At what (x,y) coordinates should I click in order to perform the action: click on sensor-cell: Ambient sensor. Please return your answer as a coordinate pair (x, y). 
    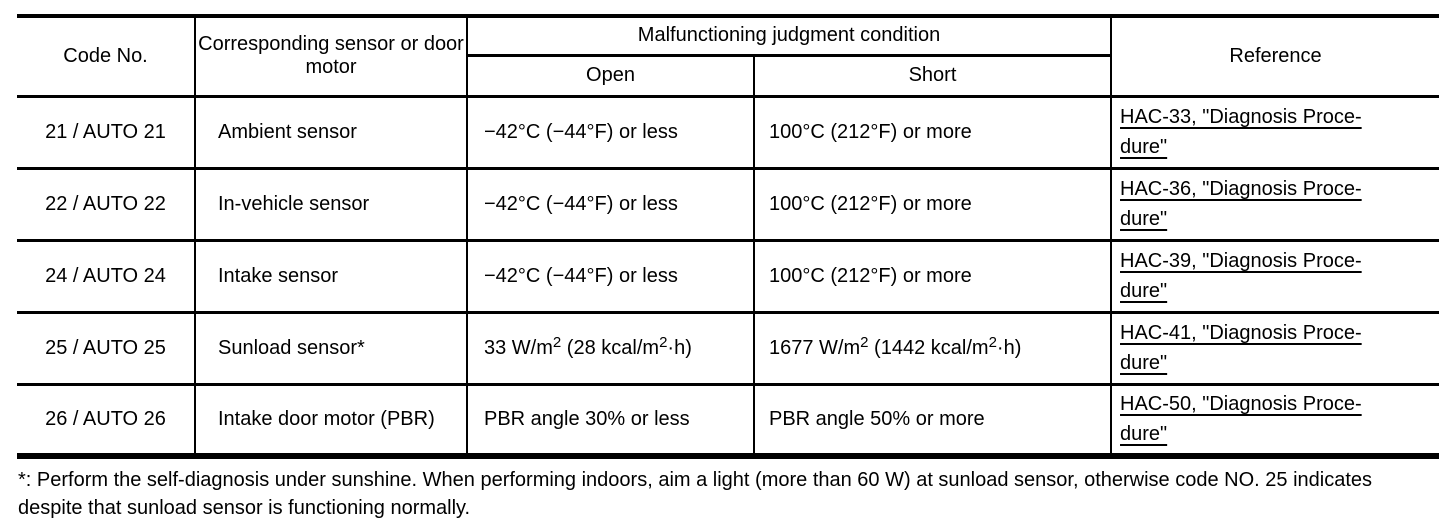
    Looking at the image, I should click on (331, 132).